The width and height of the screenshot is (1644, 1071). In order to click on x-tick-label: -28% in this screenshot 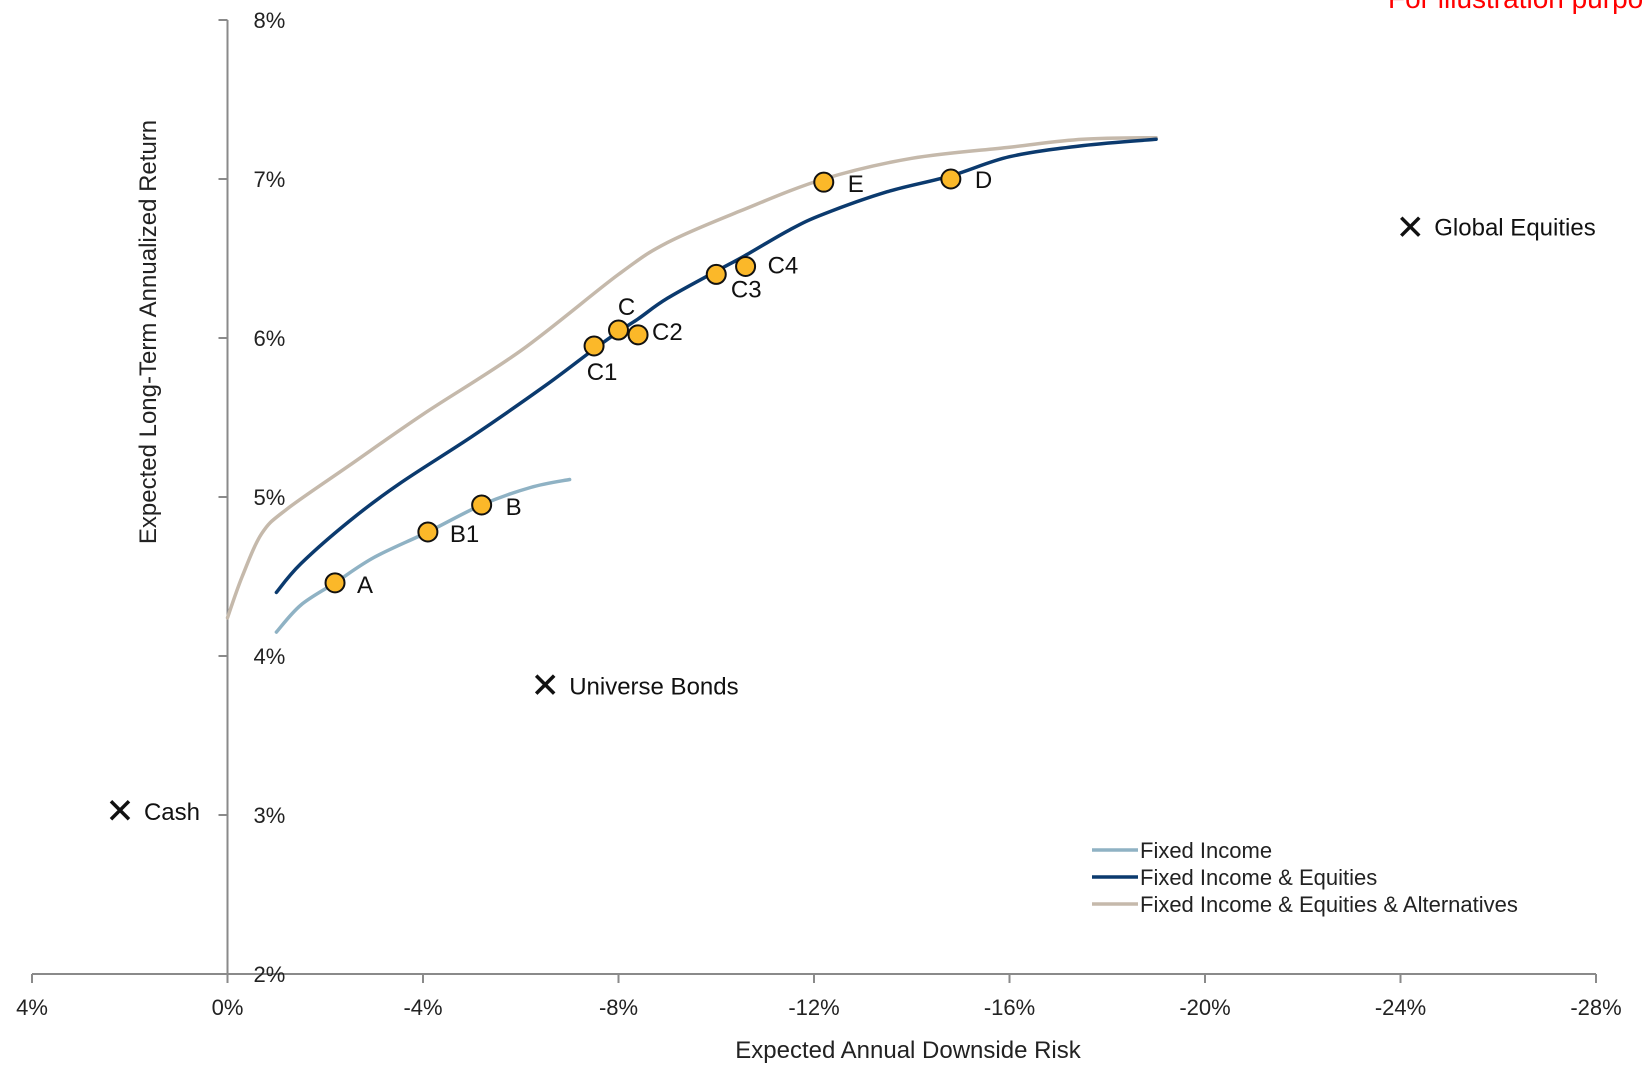, I will do `click(1595, 1007)`.